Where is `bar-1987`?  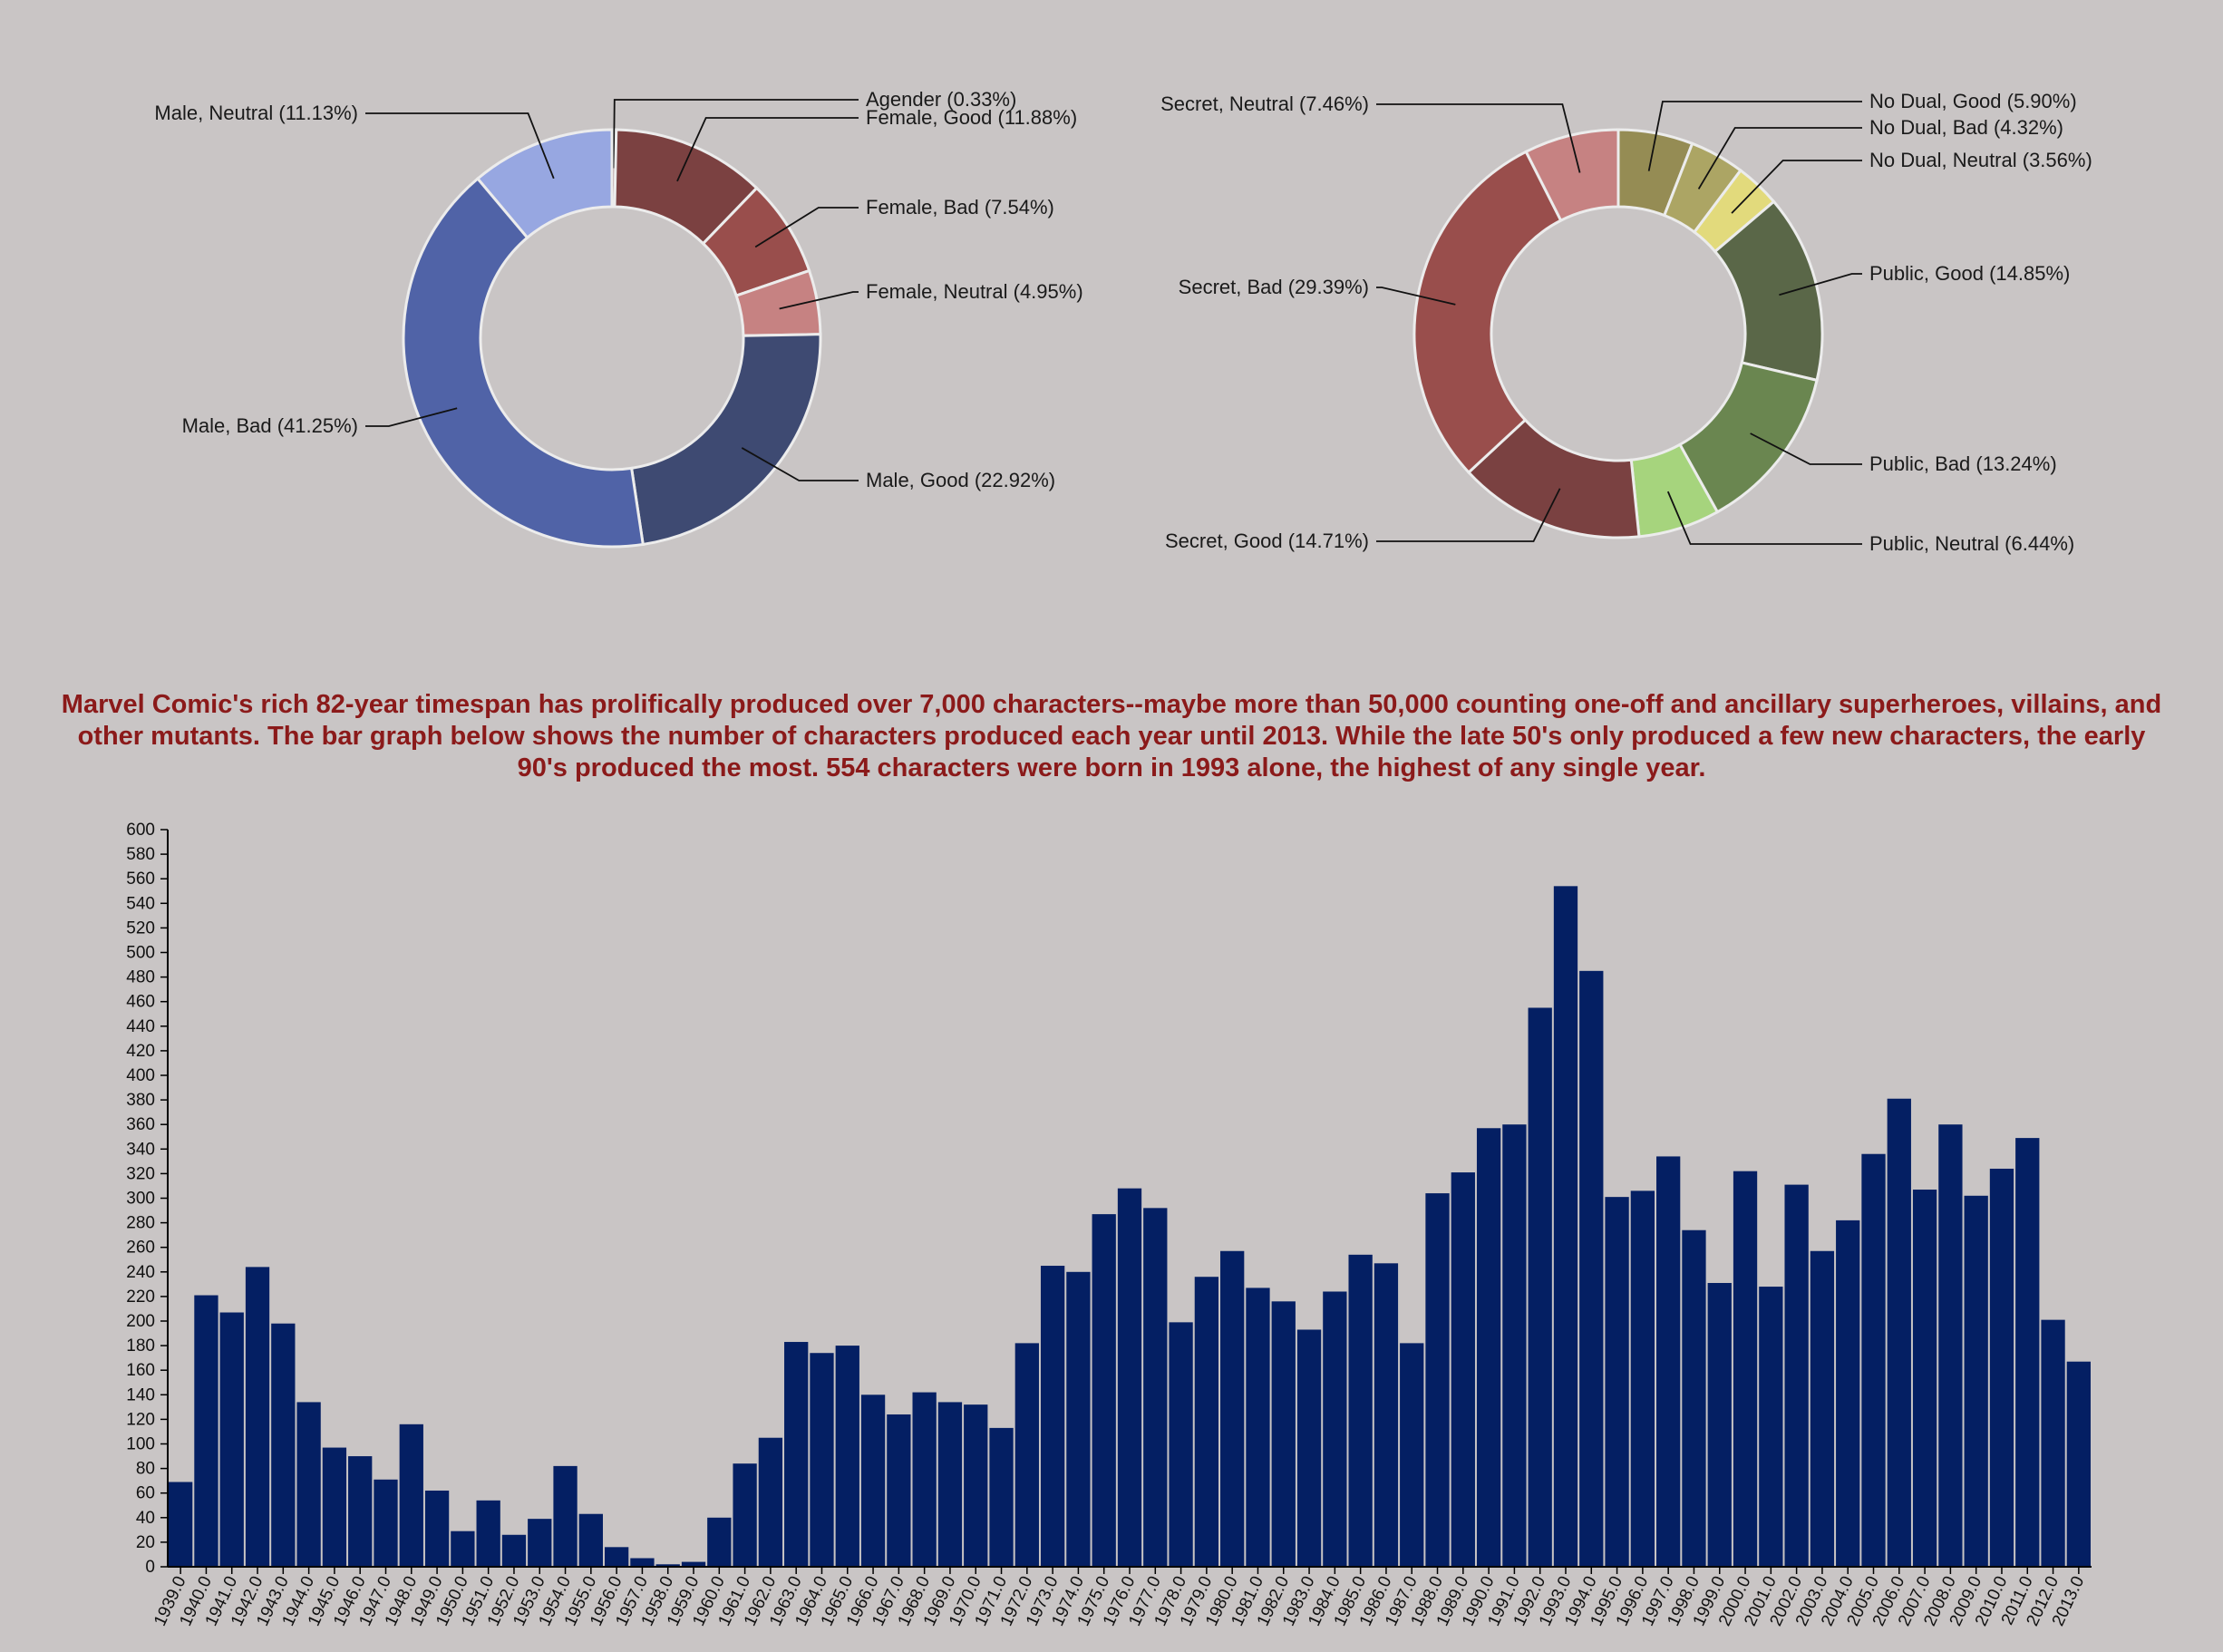
bar-1987 is located at coordinates (1412, 1455).